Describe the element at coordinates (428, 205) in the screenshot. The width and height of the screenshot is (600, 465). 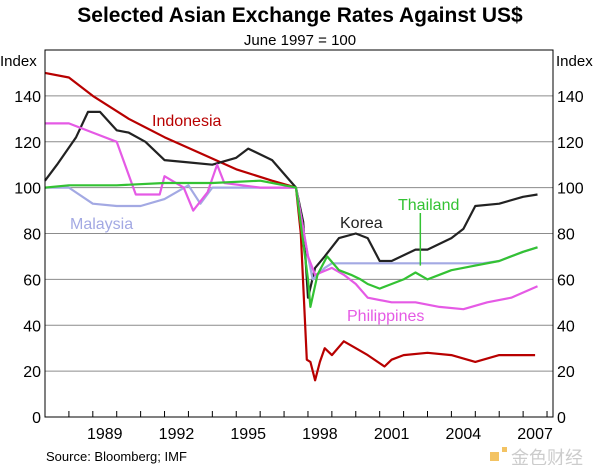
I see `series-label-thailand: Thailand` at that location.